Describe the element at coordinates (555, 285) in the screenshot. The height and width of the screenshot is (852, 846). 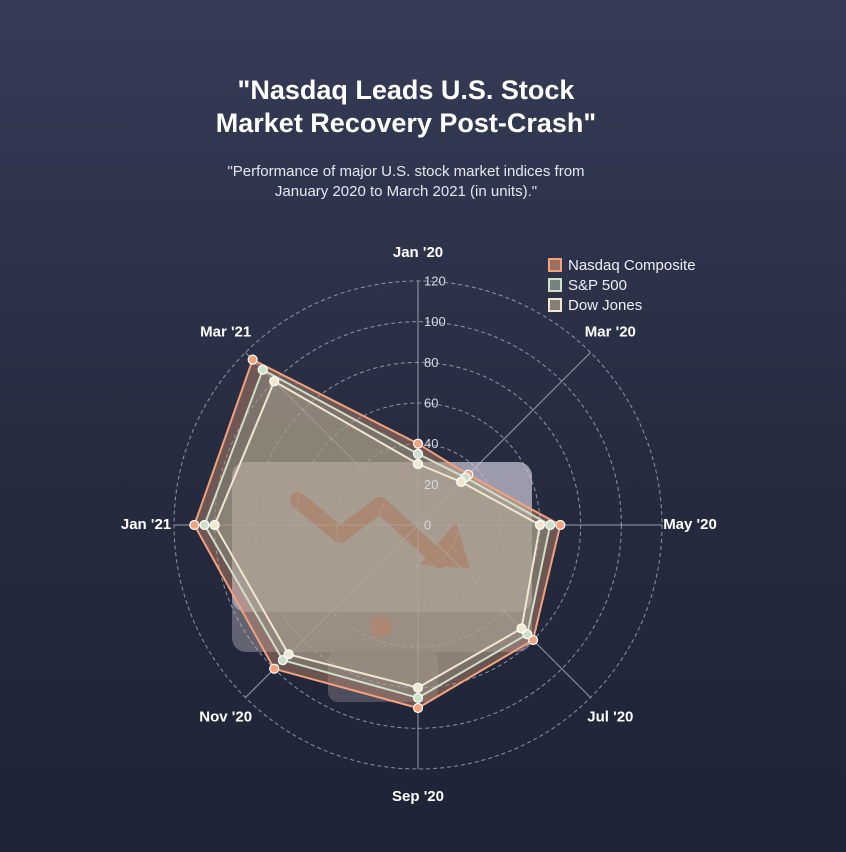
I see `legend-swatch-sp500` at that location.